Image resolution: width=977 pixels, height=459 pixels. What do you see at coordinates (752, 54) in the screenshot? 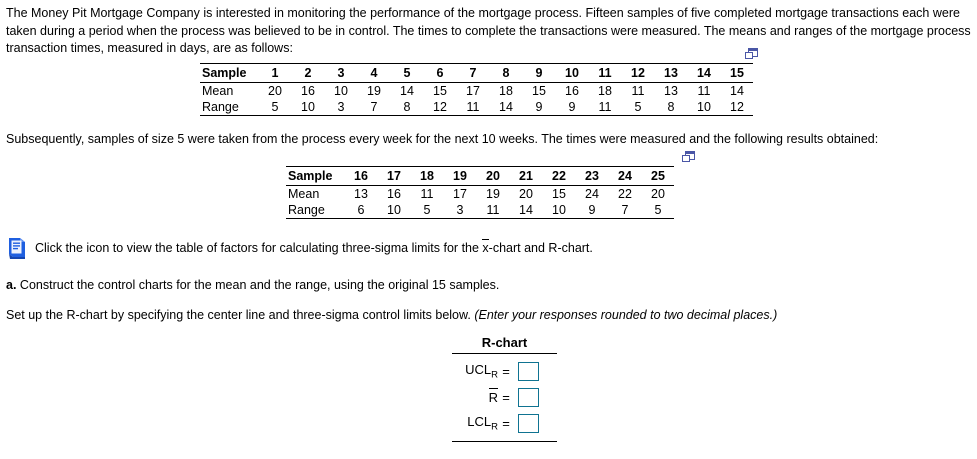
I see `open-in-new-window-icon-table-one` at bounding box center [752, 54].